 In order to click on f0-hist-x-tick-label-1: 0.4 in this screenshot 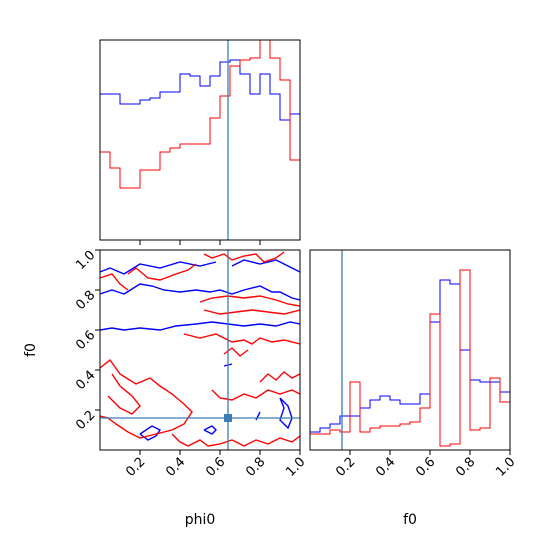, I will do `click(385, 467)`.